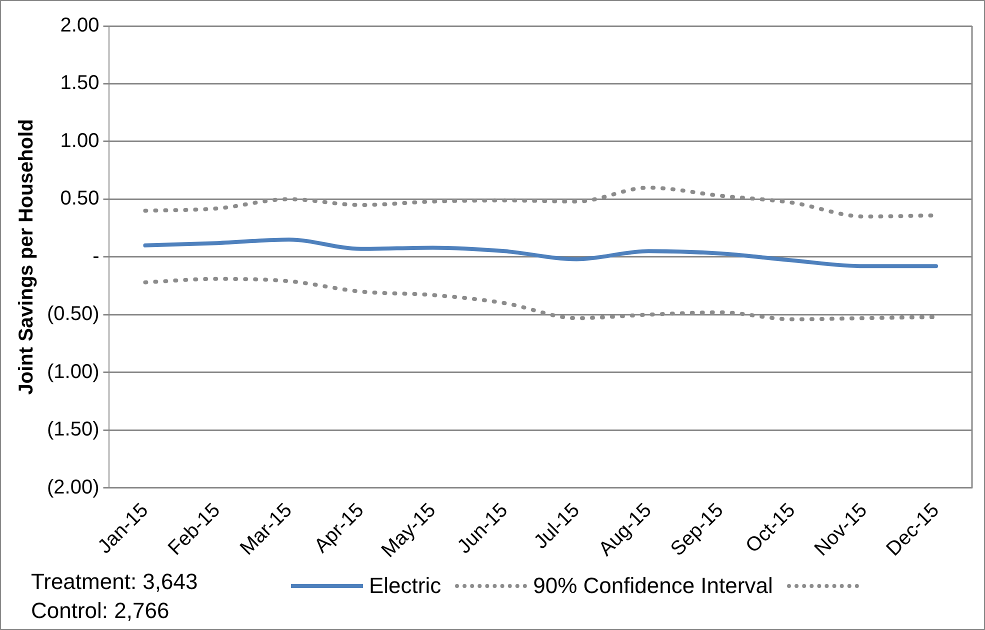  I want to click on y-tick-label: (1.00), so click(73, 371).